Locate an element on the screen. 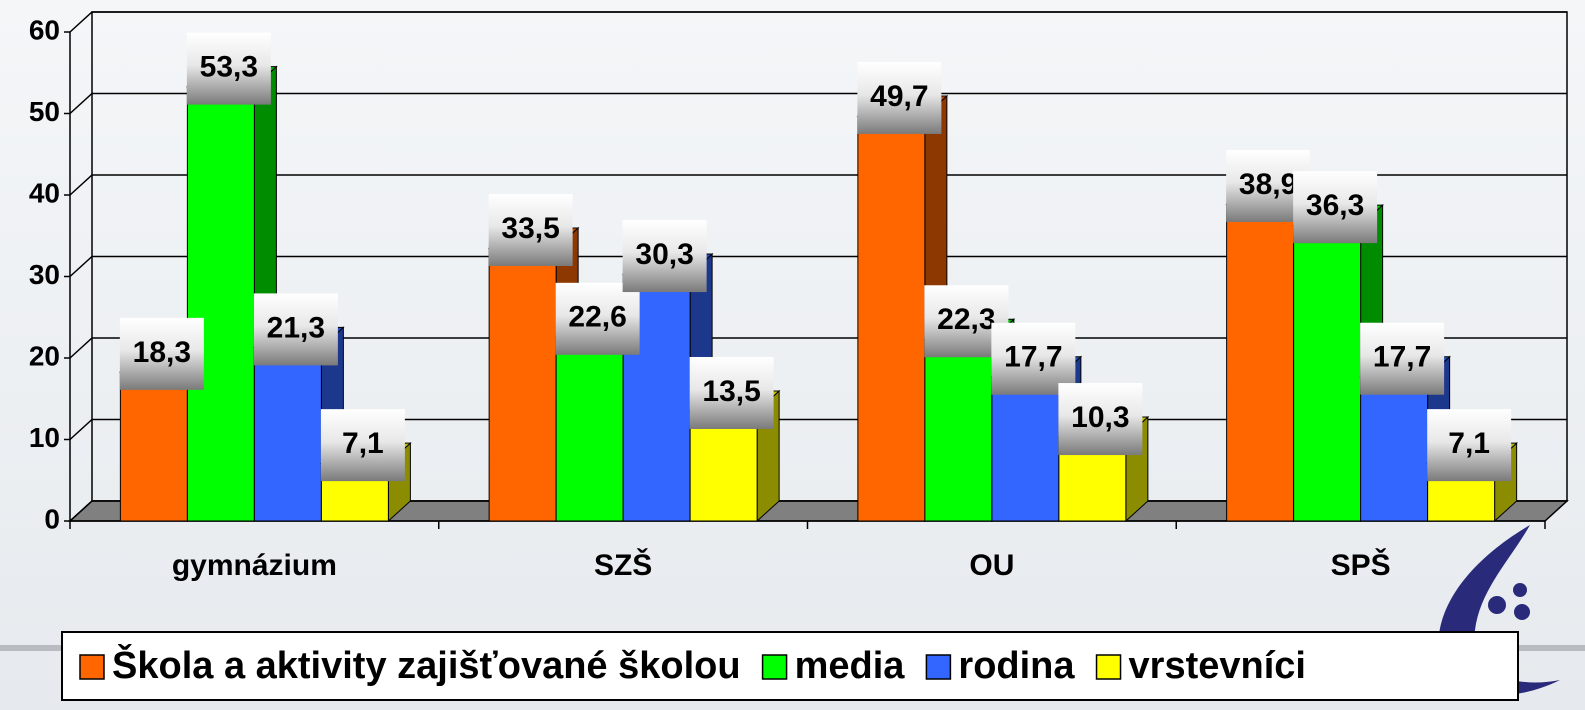  data-label-text: 13,5 is located at coordinates (731, 391).